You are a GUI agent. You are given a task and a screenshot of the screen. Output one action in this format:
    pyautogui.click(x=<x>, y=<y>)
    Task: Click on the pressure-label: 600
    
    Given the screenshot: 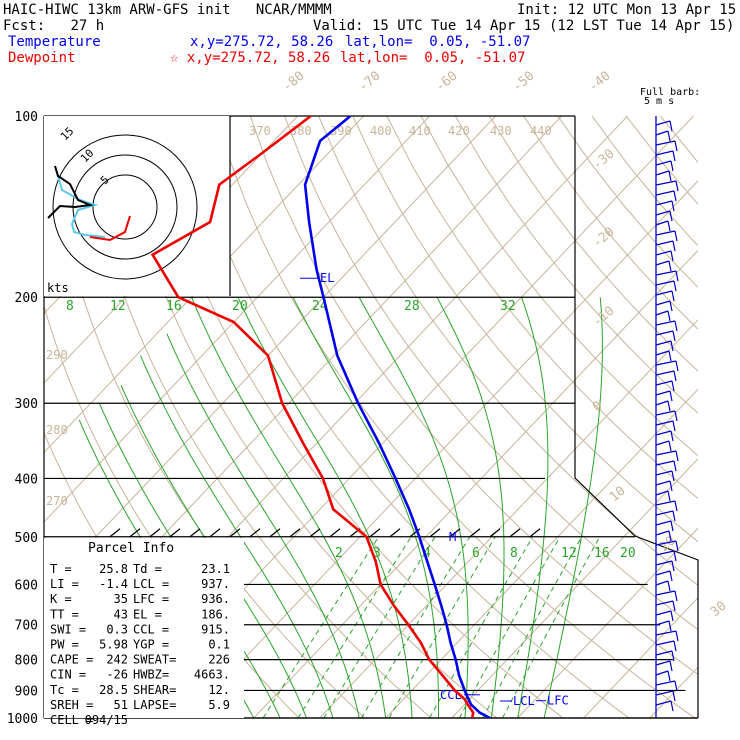 What is the action you would take?
    pyautogui.click(x=26, y=585)
    